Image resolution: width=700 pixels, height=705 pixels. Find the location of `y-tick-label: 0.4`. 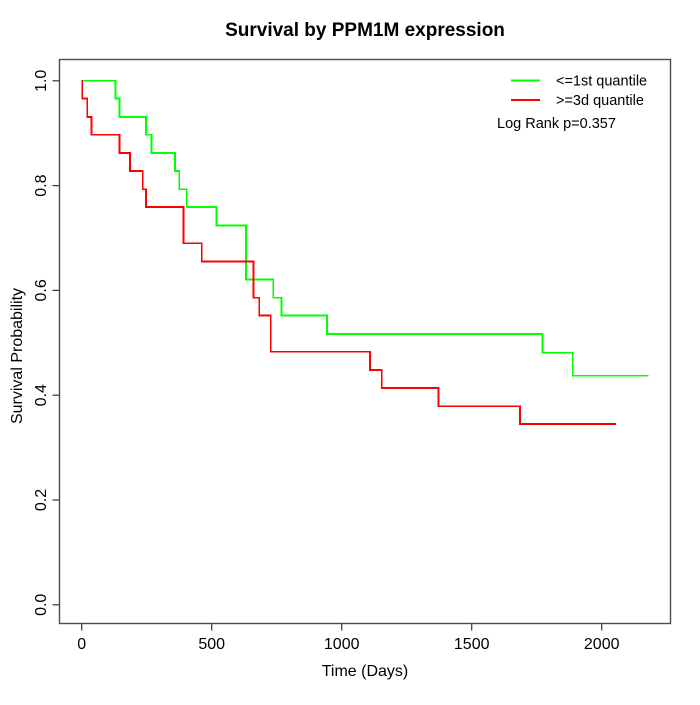

y-tick-label: 0.4 is located at coordinates (41, 395).